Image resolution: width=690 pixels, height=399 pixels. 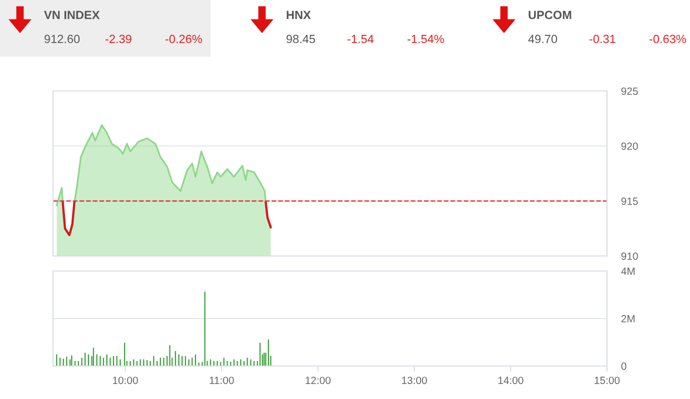 What do you see at coordinates (607, 380) in the screenshot?
I see `x-tick-label: 15:00` at bounding box center [607, 380].